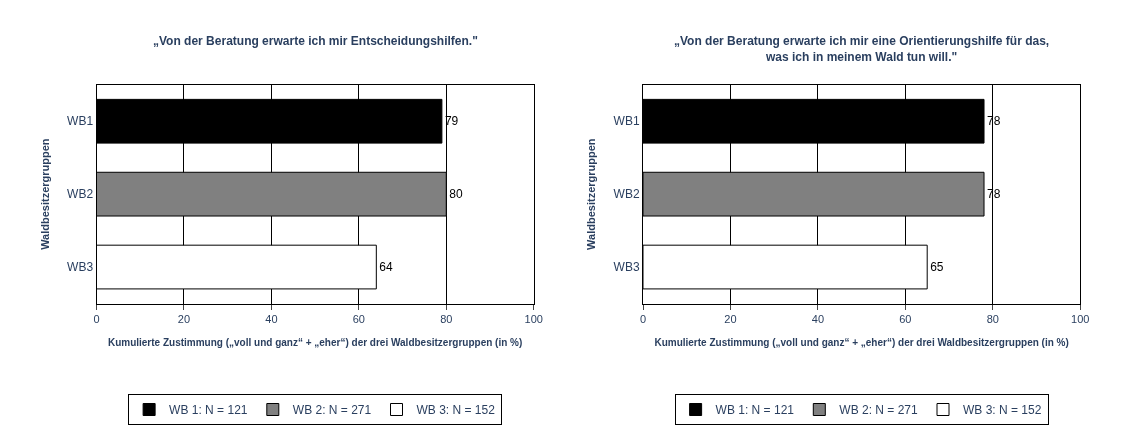 Image resolution: width=1133 pixels, height=435 pixels. What do you see at coordinates (456, 194) in the screenshot?
I see `data-label: 80` at bounding box center [456, 194].